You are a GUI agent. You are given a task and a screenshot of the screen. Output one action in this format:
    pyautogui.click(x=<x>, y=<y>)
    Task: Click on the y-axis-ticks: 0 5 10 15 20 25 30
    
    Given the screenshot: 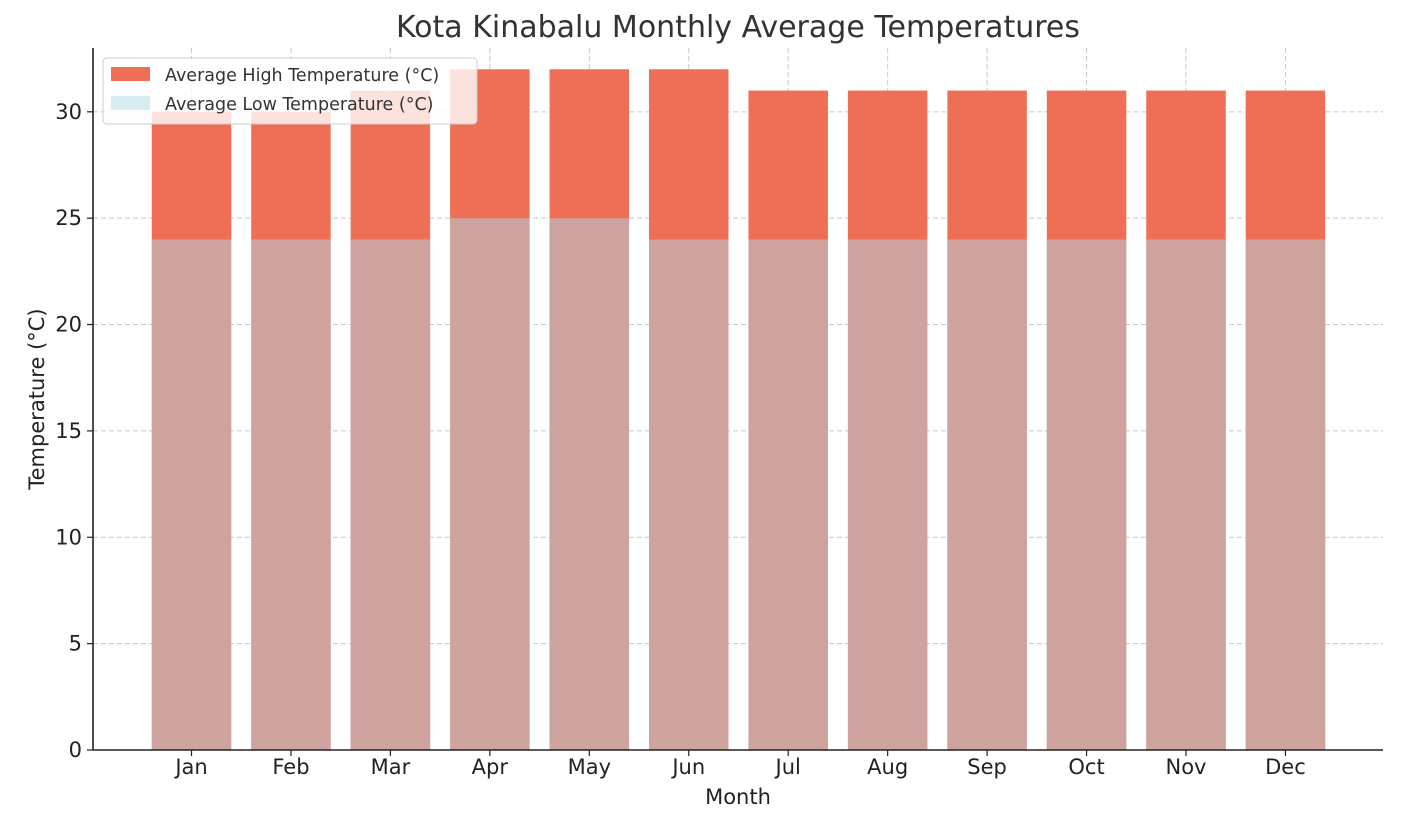 What is the action you would take?
    pyautogui.click(x=74, y=431)
    